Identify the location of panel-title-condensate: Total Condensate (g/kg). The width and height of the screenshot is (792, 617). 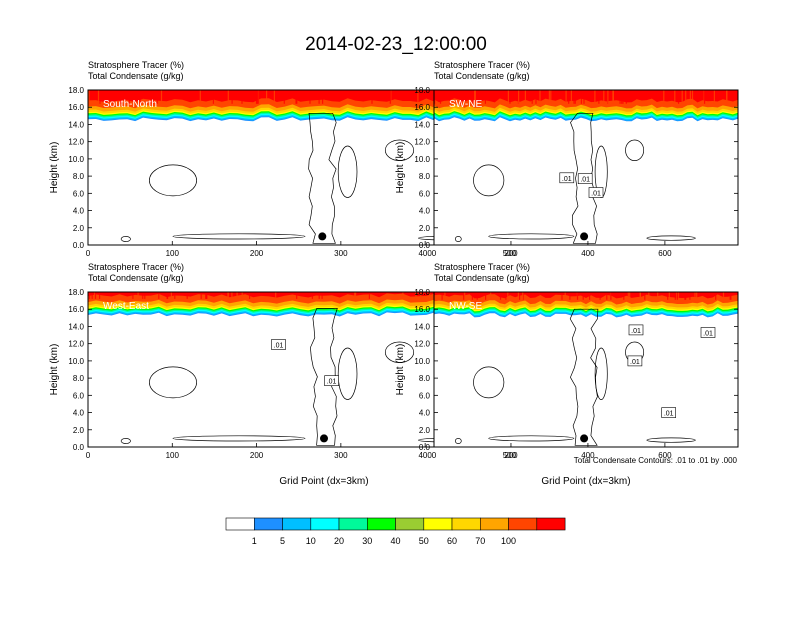
(136, 278).